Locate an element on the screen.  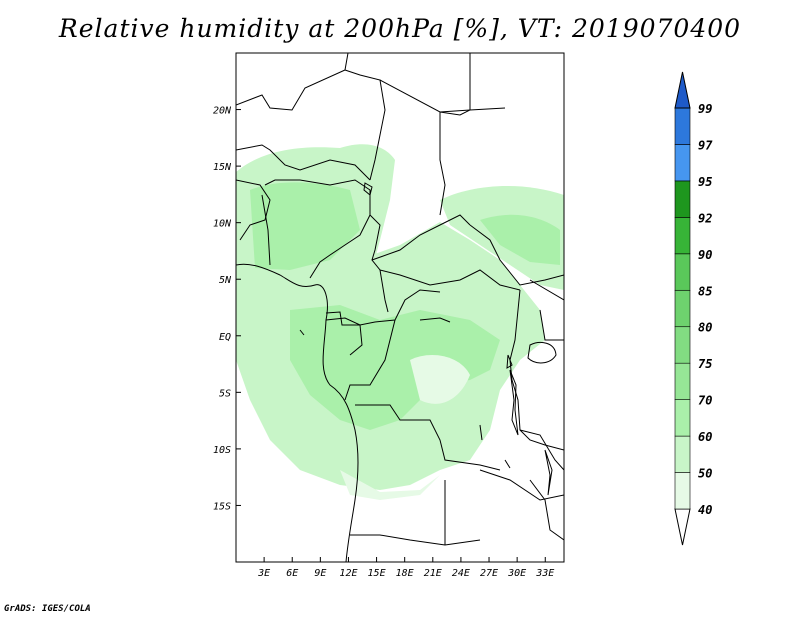
colorbar-label: 99 is located at coordinates (705, 109).